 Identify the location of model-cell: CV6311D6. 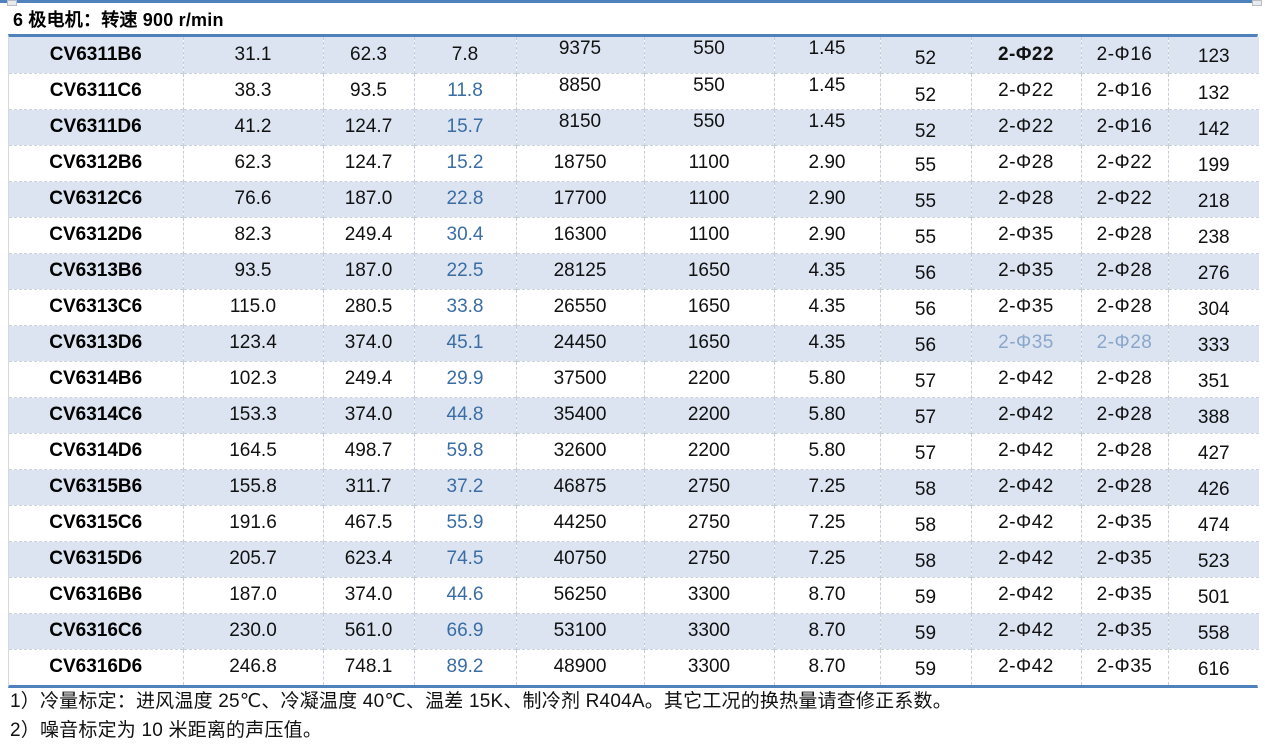
(96, 126).